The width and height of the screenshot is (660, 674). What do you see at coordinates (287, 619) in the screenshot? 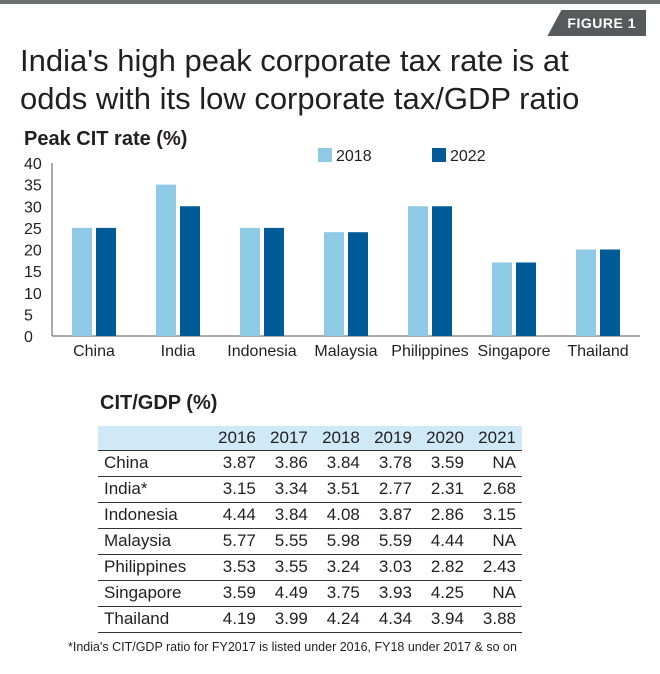
I see `value-cell: 3.99` at bounding box center [287, 619].